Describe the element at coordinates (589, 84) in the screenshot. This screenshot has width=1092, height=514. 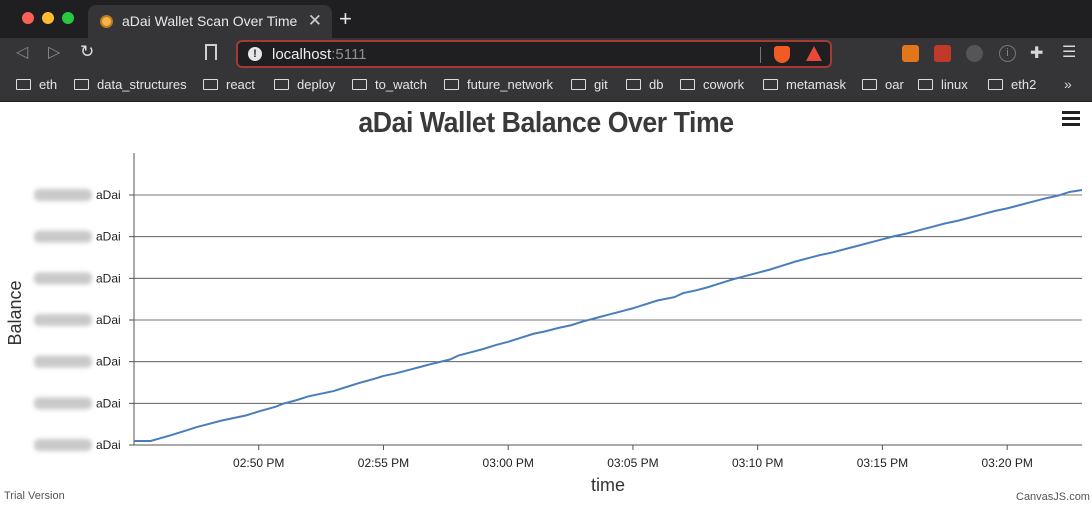
I see `bookmark-folder-git: git` at that location.